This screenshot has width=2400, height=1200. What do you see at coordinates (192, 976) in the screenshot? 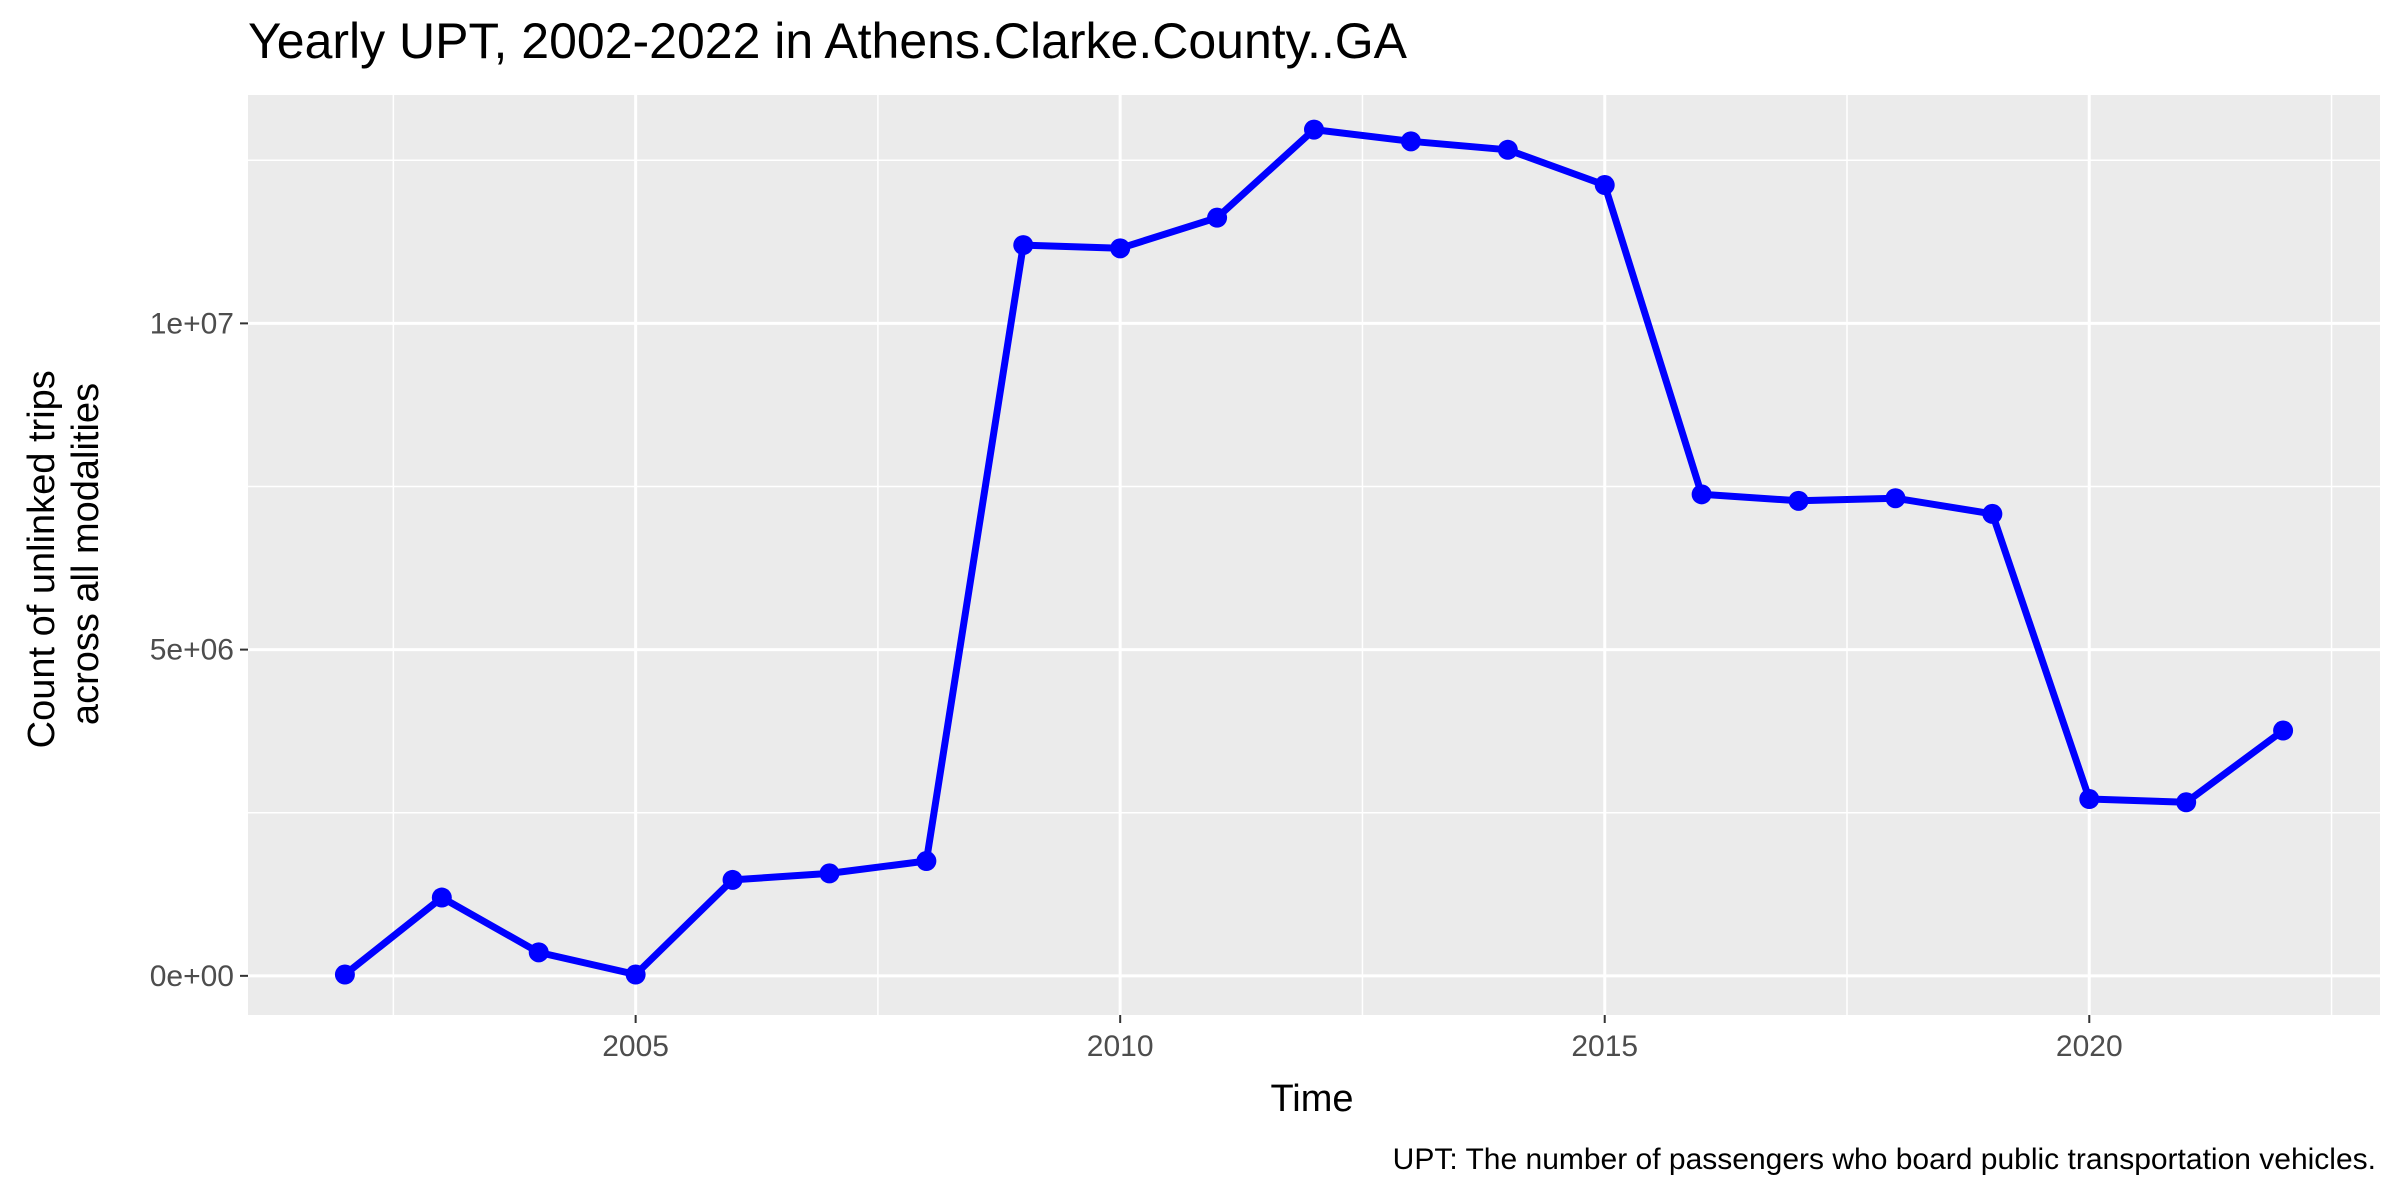
I see `y-tick-label: 0e+00` at bounding box center [192, 976].